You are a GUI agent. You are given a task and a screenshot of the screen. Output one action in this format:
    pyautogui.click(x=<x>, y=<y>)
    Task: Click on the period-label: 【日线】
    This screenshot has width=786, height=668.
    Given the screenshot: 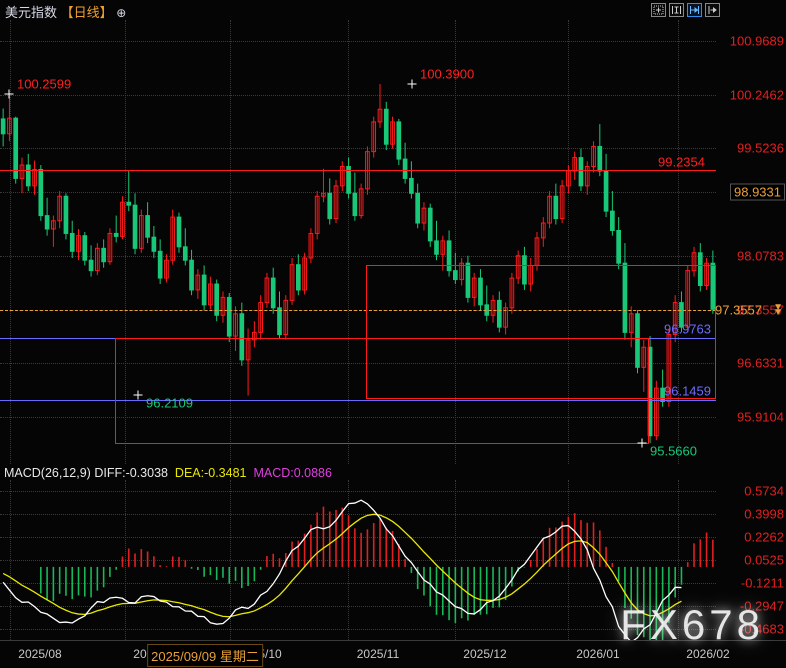 What is the action you would take?
    pyautogui.click(x=86, y=12)
    